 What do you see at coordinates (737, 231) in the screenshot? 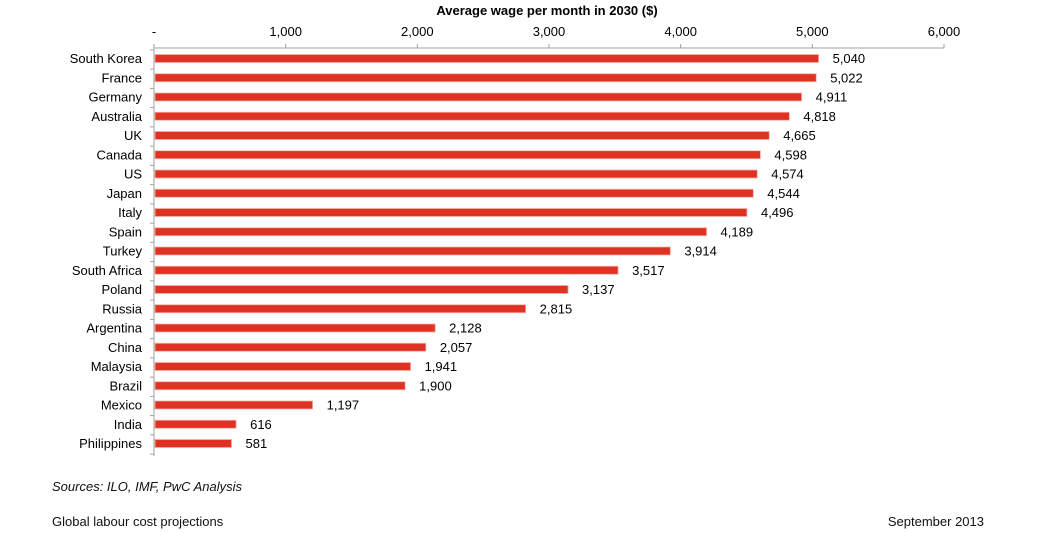
I see `data-label: 4,189` at bounding box center [737, 231].